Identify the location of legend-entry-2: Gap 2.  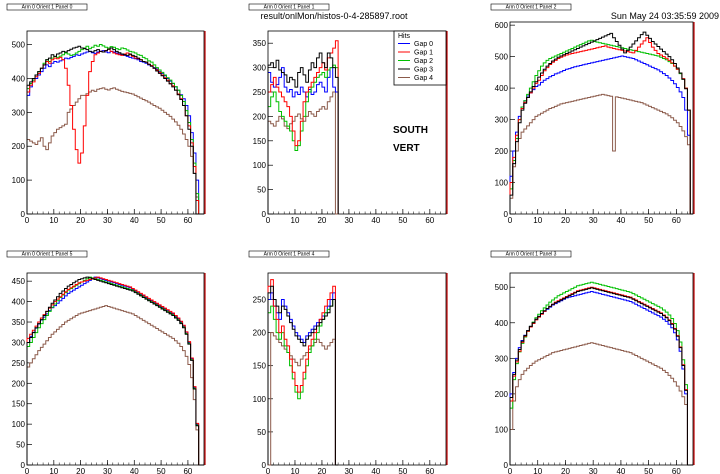
(423, 61).